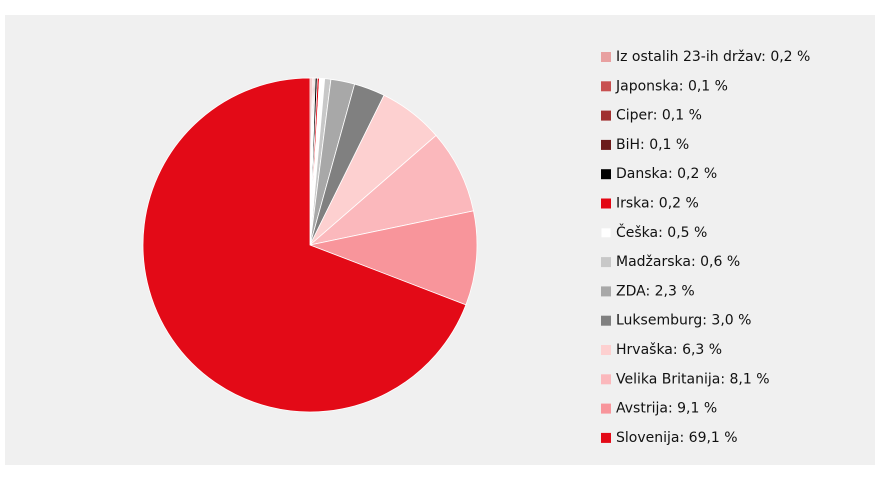  I want to click on legend-name: Madžarska, so click(653, 262).